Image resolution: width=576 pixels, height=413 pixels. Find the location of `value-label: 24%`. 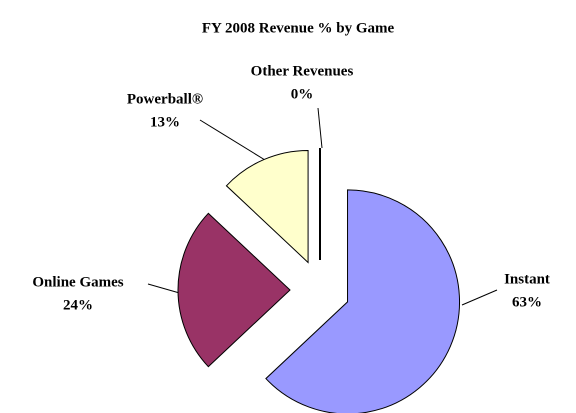

value-label: 24% is located at coordinates (78, 305).